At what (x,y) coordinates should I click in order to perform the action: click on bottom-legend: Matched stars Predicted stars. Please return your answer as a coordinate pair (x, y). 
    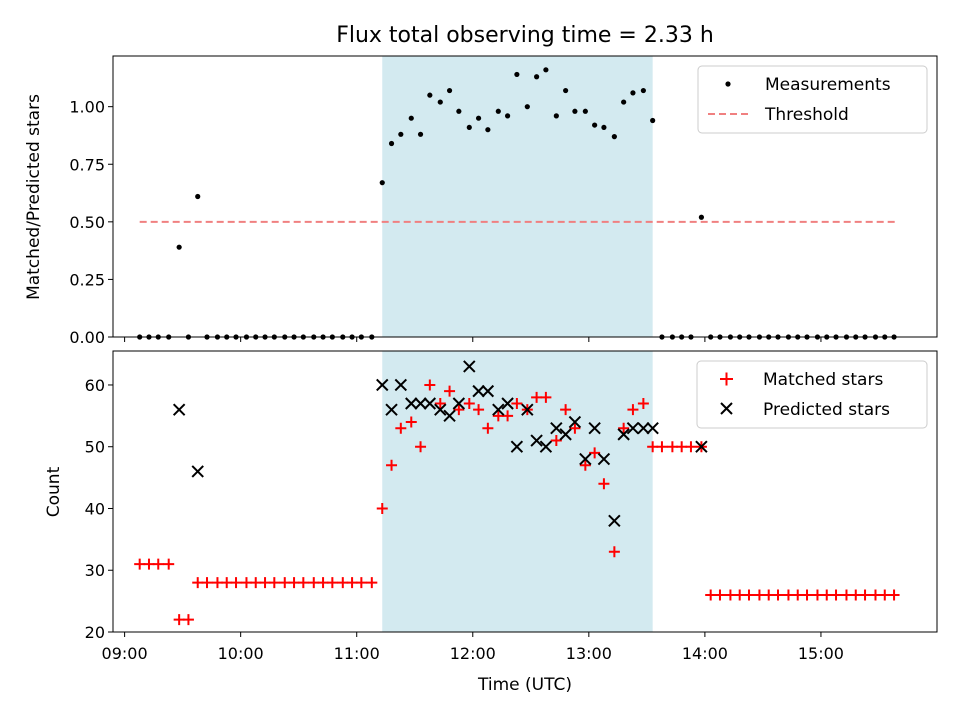
    Looking at the image, I should click on (812, 394).